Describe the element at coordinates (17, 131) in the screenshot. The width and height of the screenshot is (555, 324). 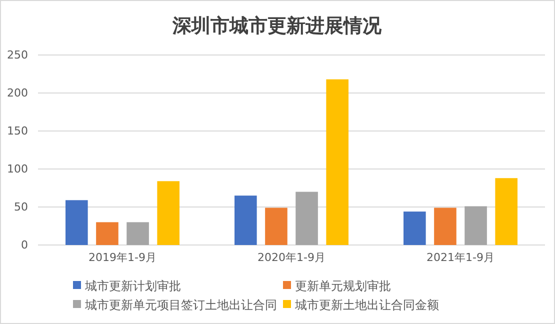
I see `y-tick-label: 150` at that location.